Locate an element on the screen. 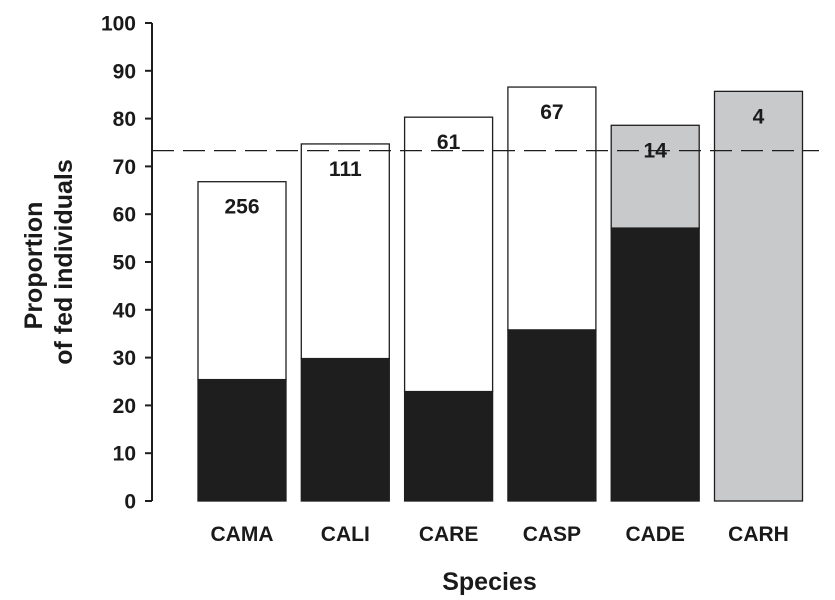  bar-count-labels: 256 111 61 67 14 4 is located at coordinates (494, 160).